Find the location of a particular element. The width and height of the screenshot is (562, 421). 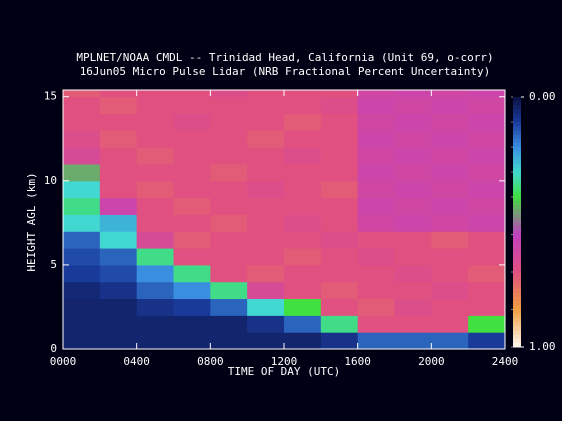

x-tick-label: 1200 is located at coordinates (284, 361).